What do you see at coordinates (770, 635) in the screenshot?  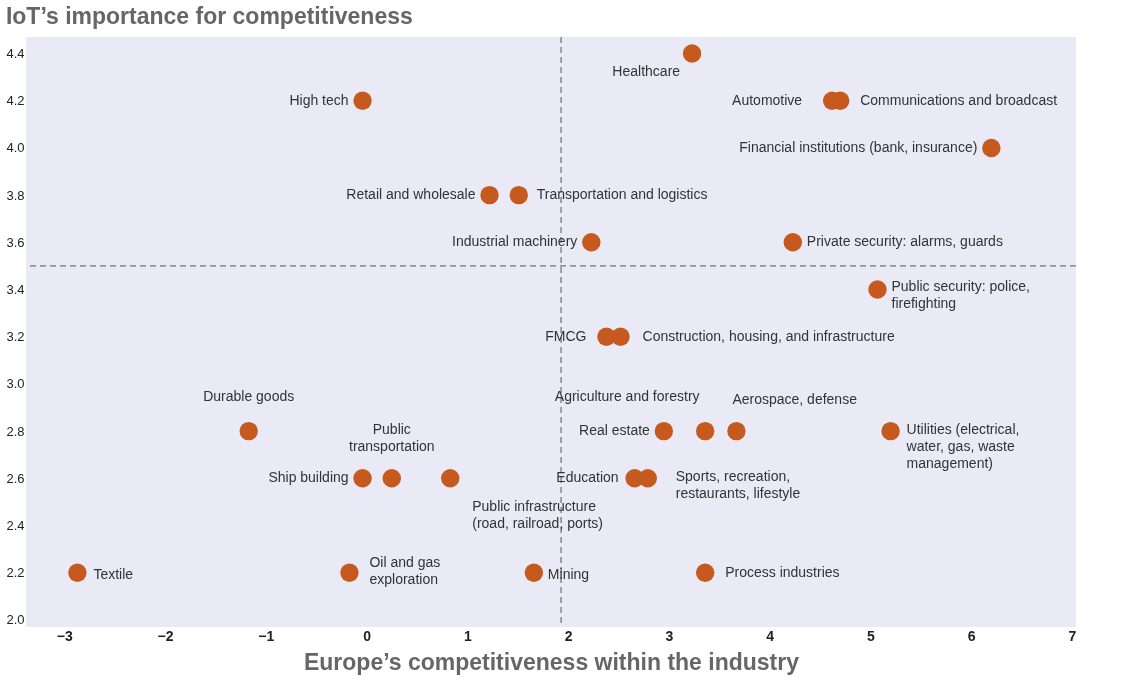 I see `x-tick-label: 4` at bounding box center [770, 635].